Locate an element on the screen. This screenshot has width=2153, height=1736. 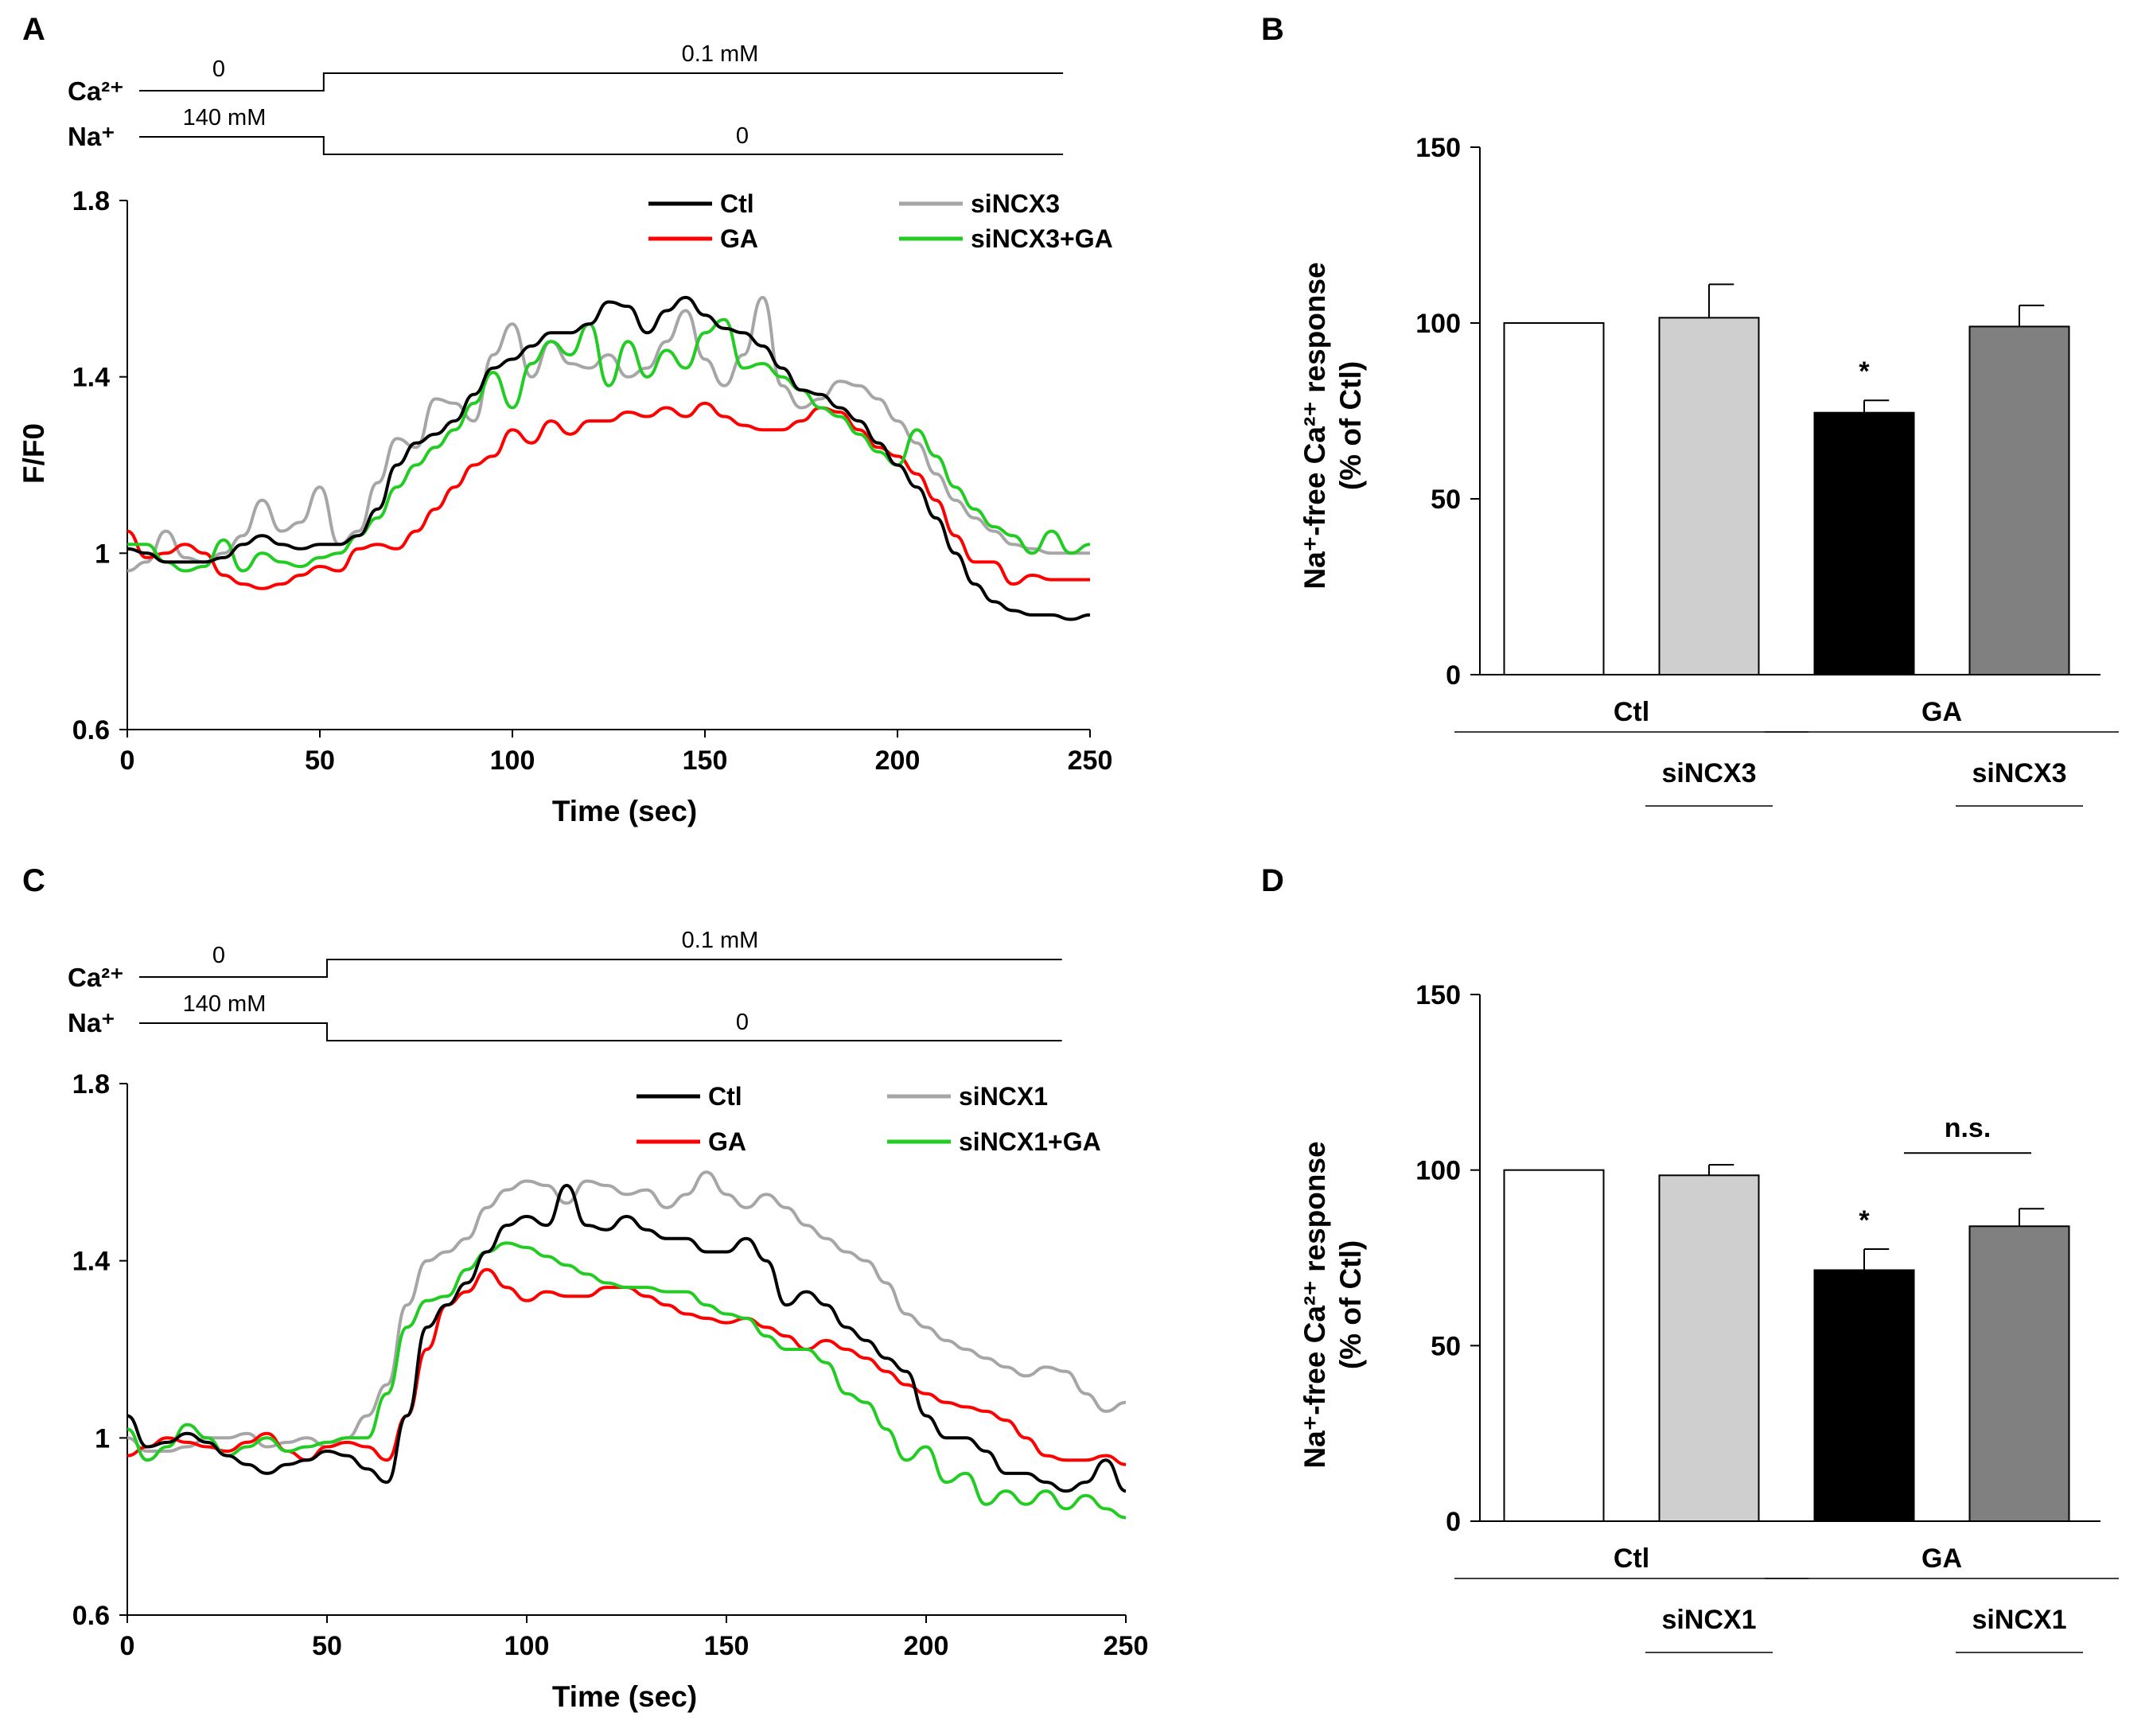
legend-label-sincx3-ga: siNCX3+GA is located at coordinates (1042, 238).